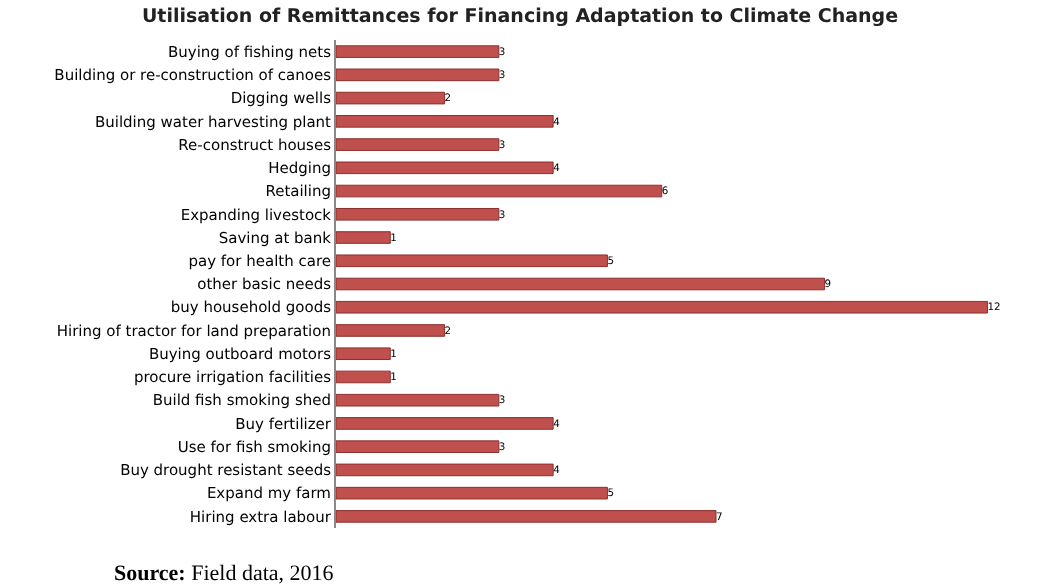 This screenshot has height=588, width=1040. Describe the element at coordinates (520, 17) in the screenshot. I see `chart-title: Utilisation of Remittances for Financing Adaptation to Climate Change` at that location.